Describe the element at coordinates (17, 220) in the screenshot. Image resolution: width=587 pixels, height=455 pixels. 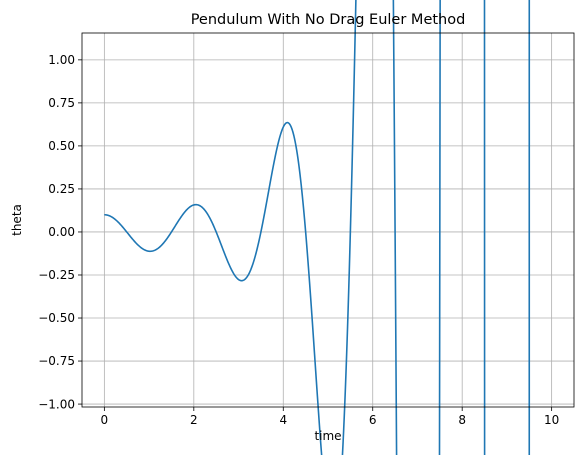
I see `y-axis-label: theta` at that location.